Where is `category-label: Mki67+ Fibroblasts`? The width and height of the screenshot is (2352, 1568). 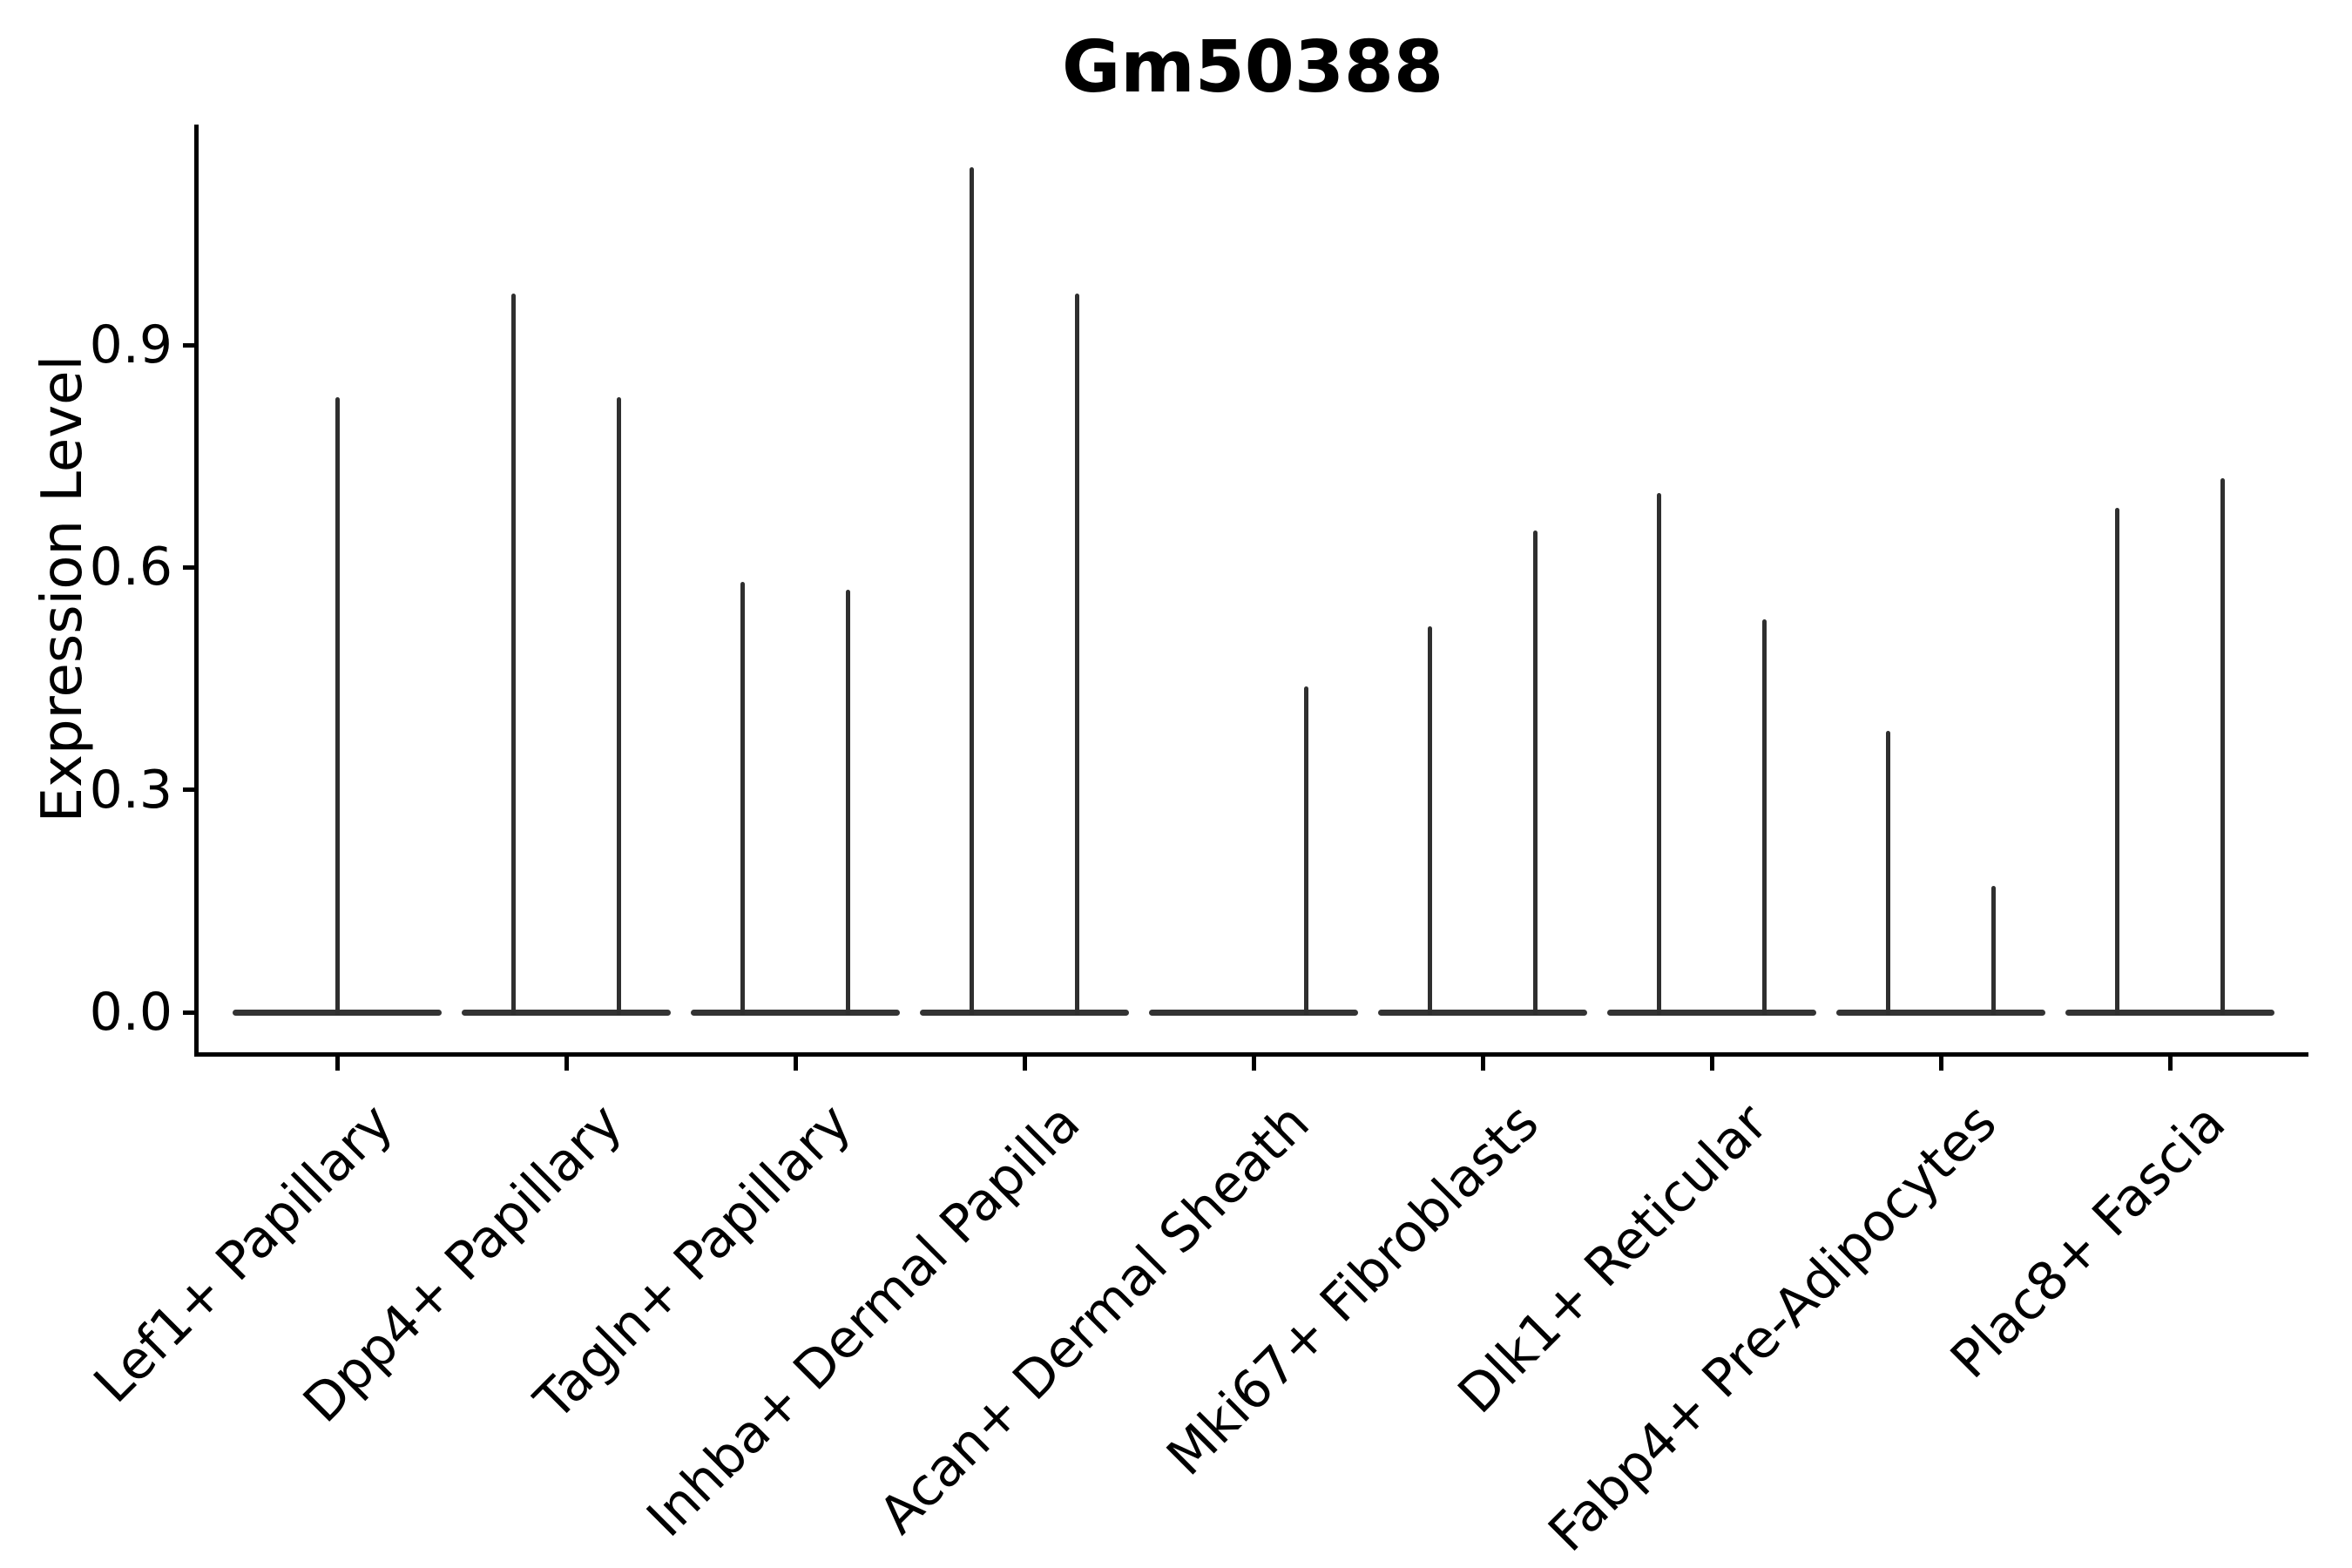
category-label: Mki67+ Fibroblasts is located at coordinates (1352, 1290).